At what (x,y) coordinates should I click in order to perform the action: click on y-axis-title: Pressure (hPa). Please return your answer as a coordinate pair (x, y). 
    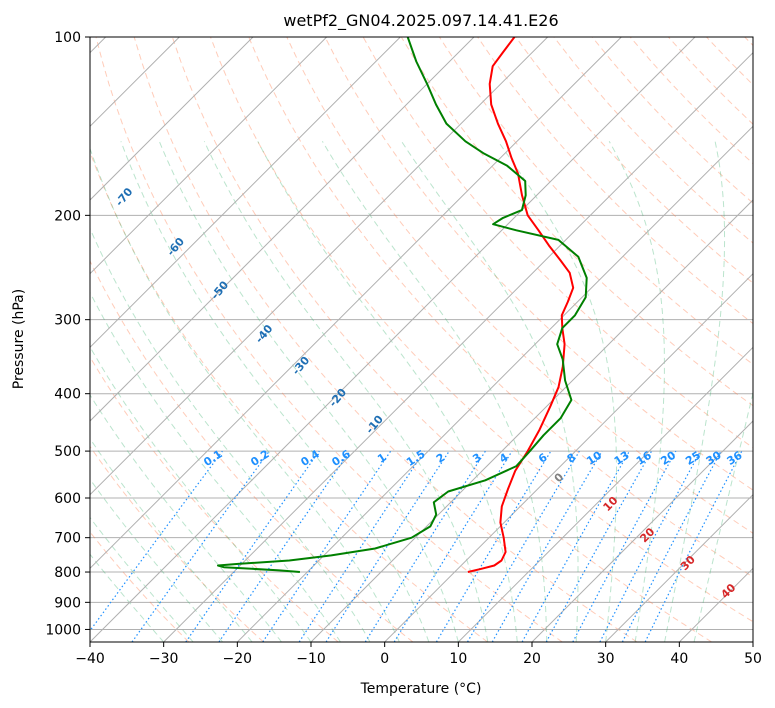
    Looking at the image, I should click on (19, 339).